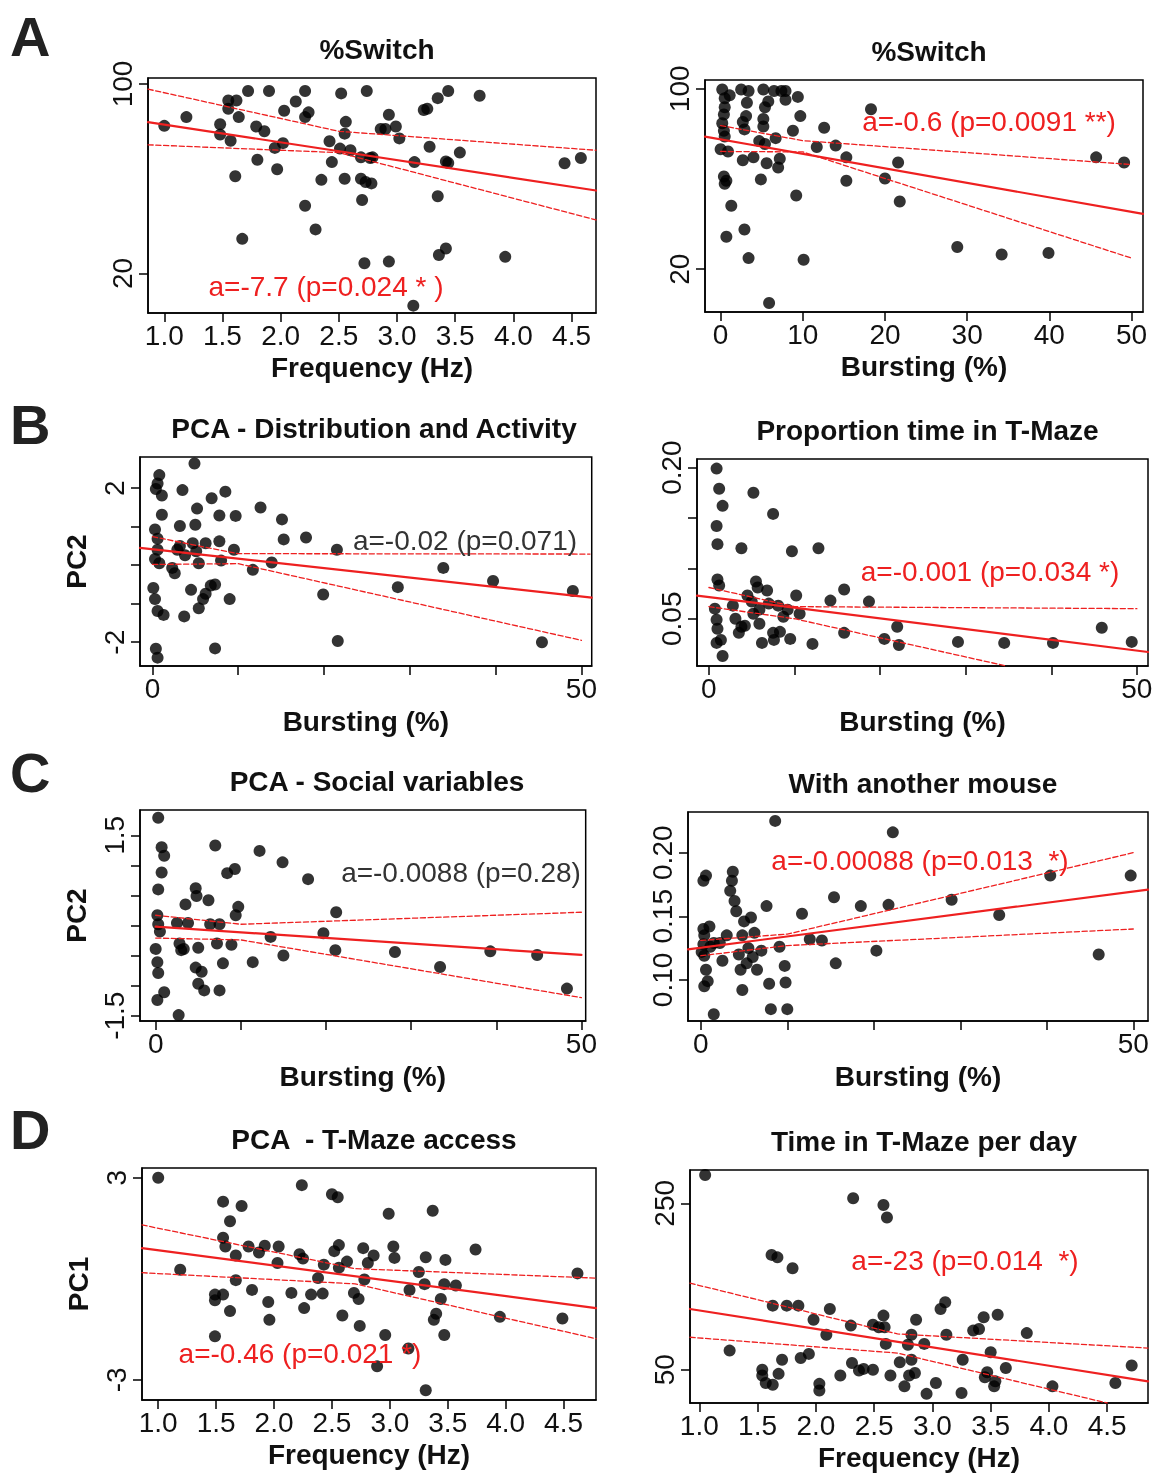  I want to click on annotation: a=-0.001 (p=0.034 *), so click(990, 571).